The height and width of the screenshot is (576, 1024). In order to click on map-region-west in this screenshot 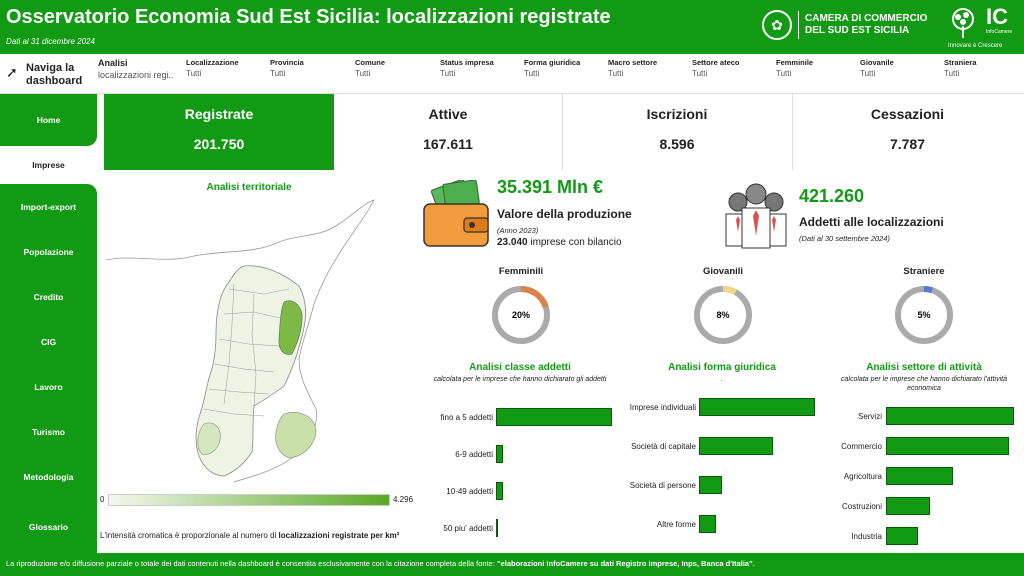, I will do `click(209, 438)`.